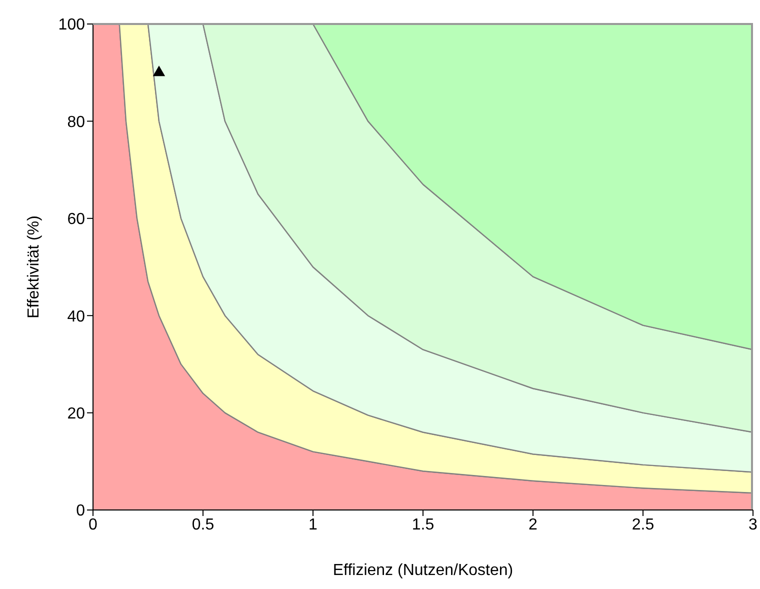  I want to click on y-axis-title: Effektivität (%), so click(34, 267).